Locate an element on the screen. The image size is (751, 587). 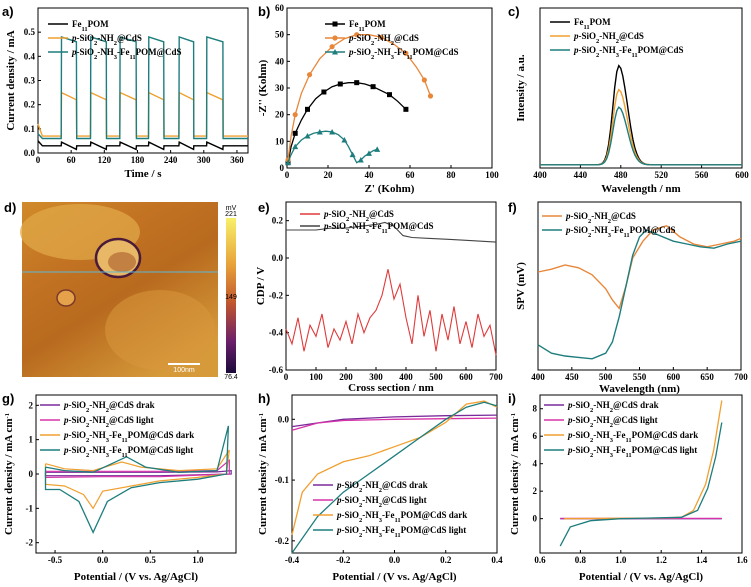
panel-d-particle-core is located at coordinates (122, 262).